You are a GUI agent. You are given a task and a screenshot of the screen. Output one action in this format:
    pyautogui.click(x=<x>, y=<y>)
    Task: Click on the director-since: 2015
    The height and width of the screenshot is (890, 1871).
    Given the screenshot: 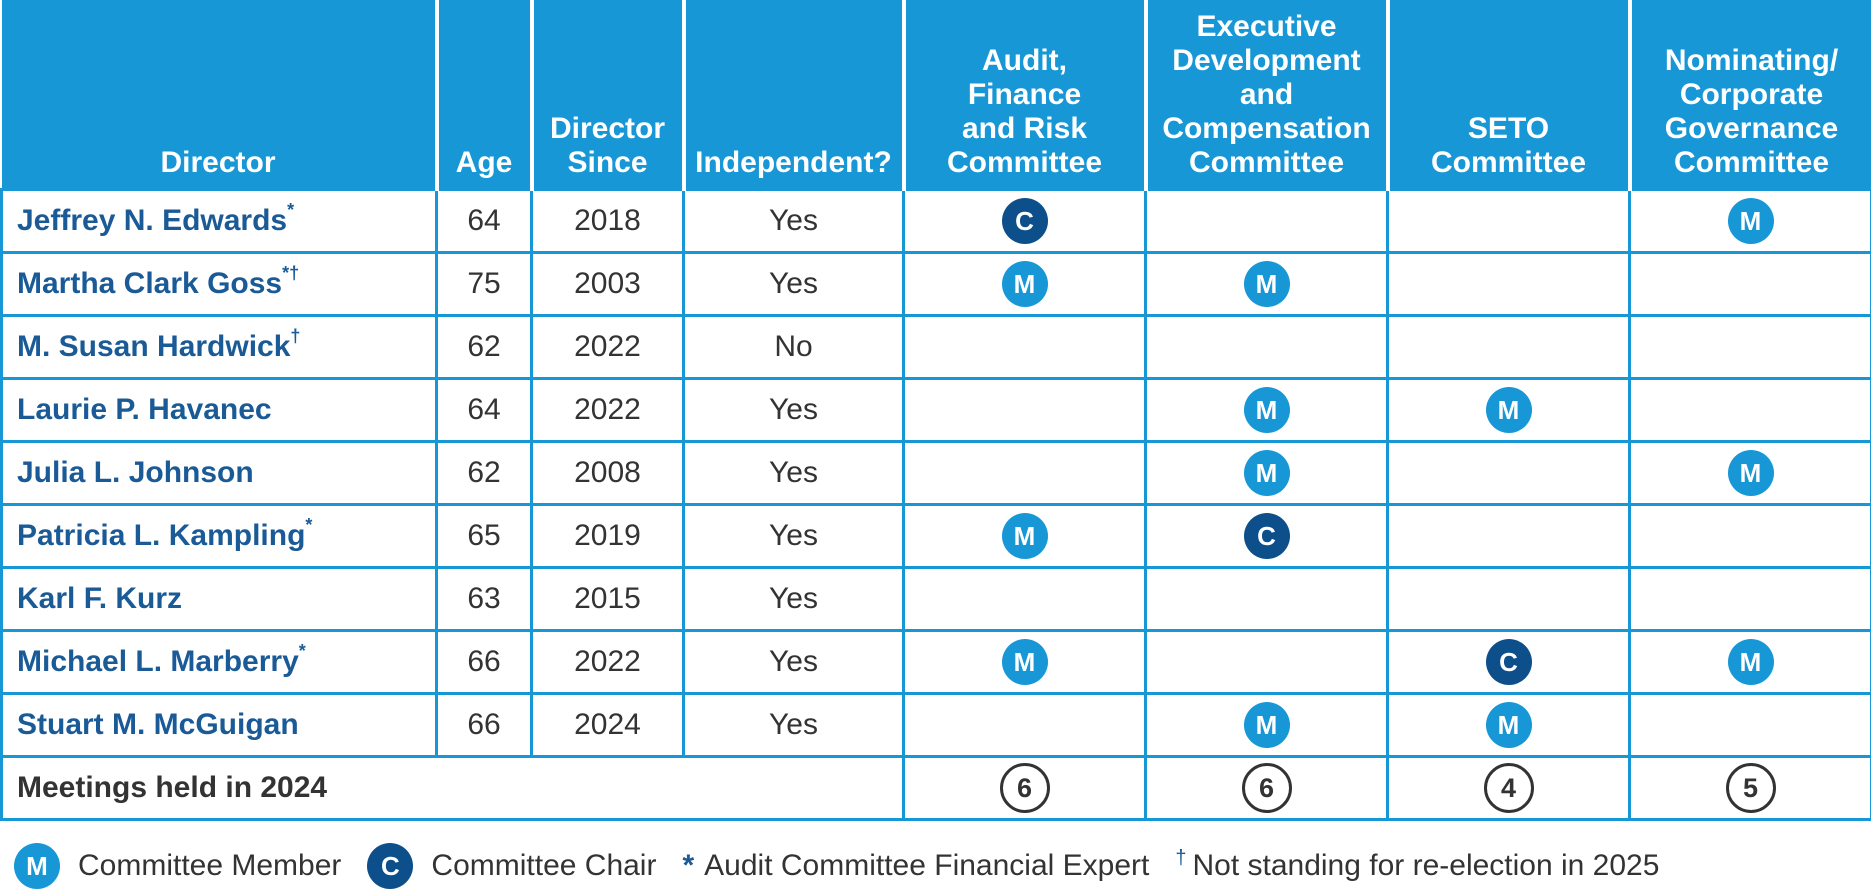 What is the action you would take?
    pyautogui.click(x=608, y=598)
    